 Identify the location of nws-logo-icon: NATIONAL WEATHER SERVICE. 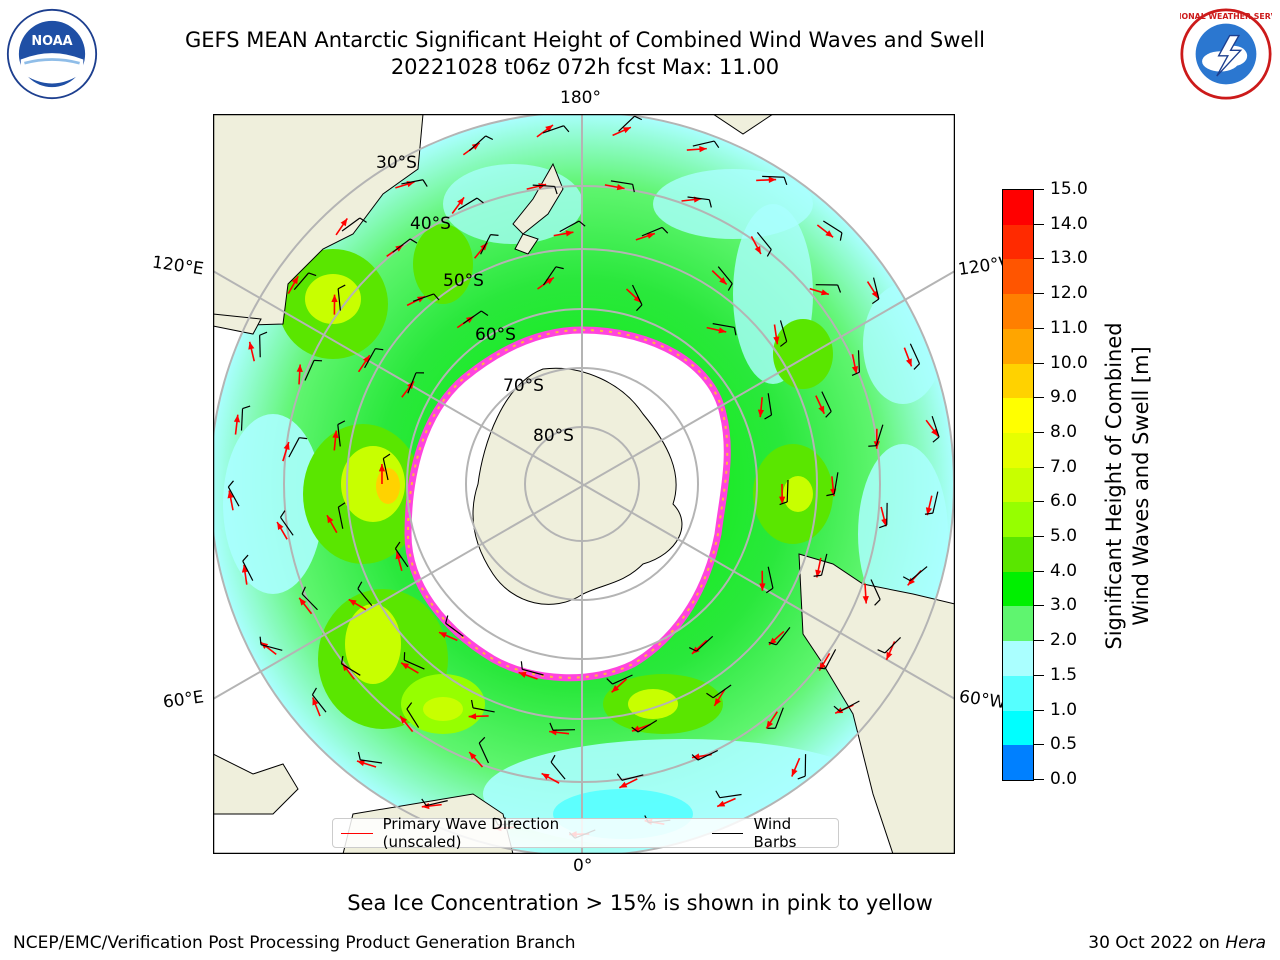
(1226, 54).